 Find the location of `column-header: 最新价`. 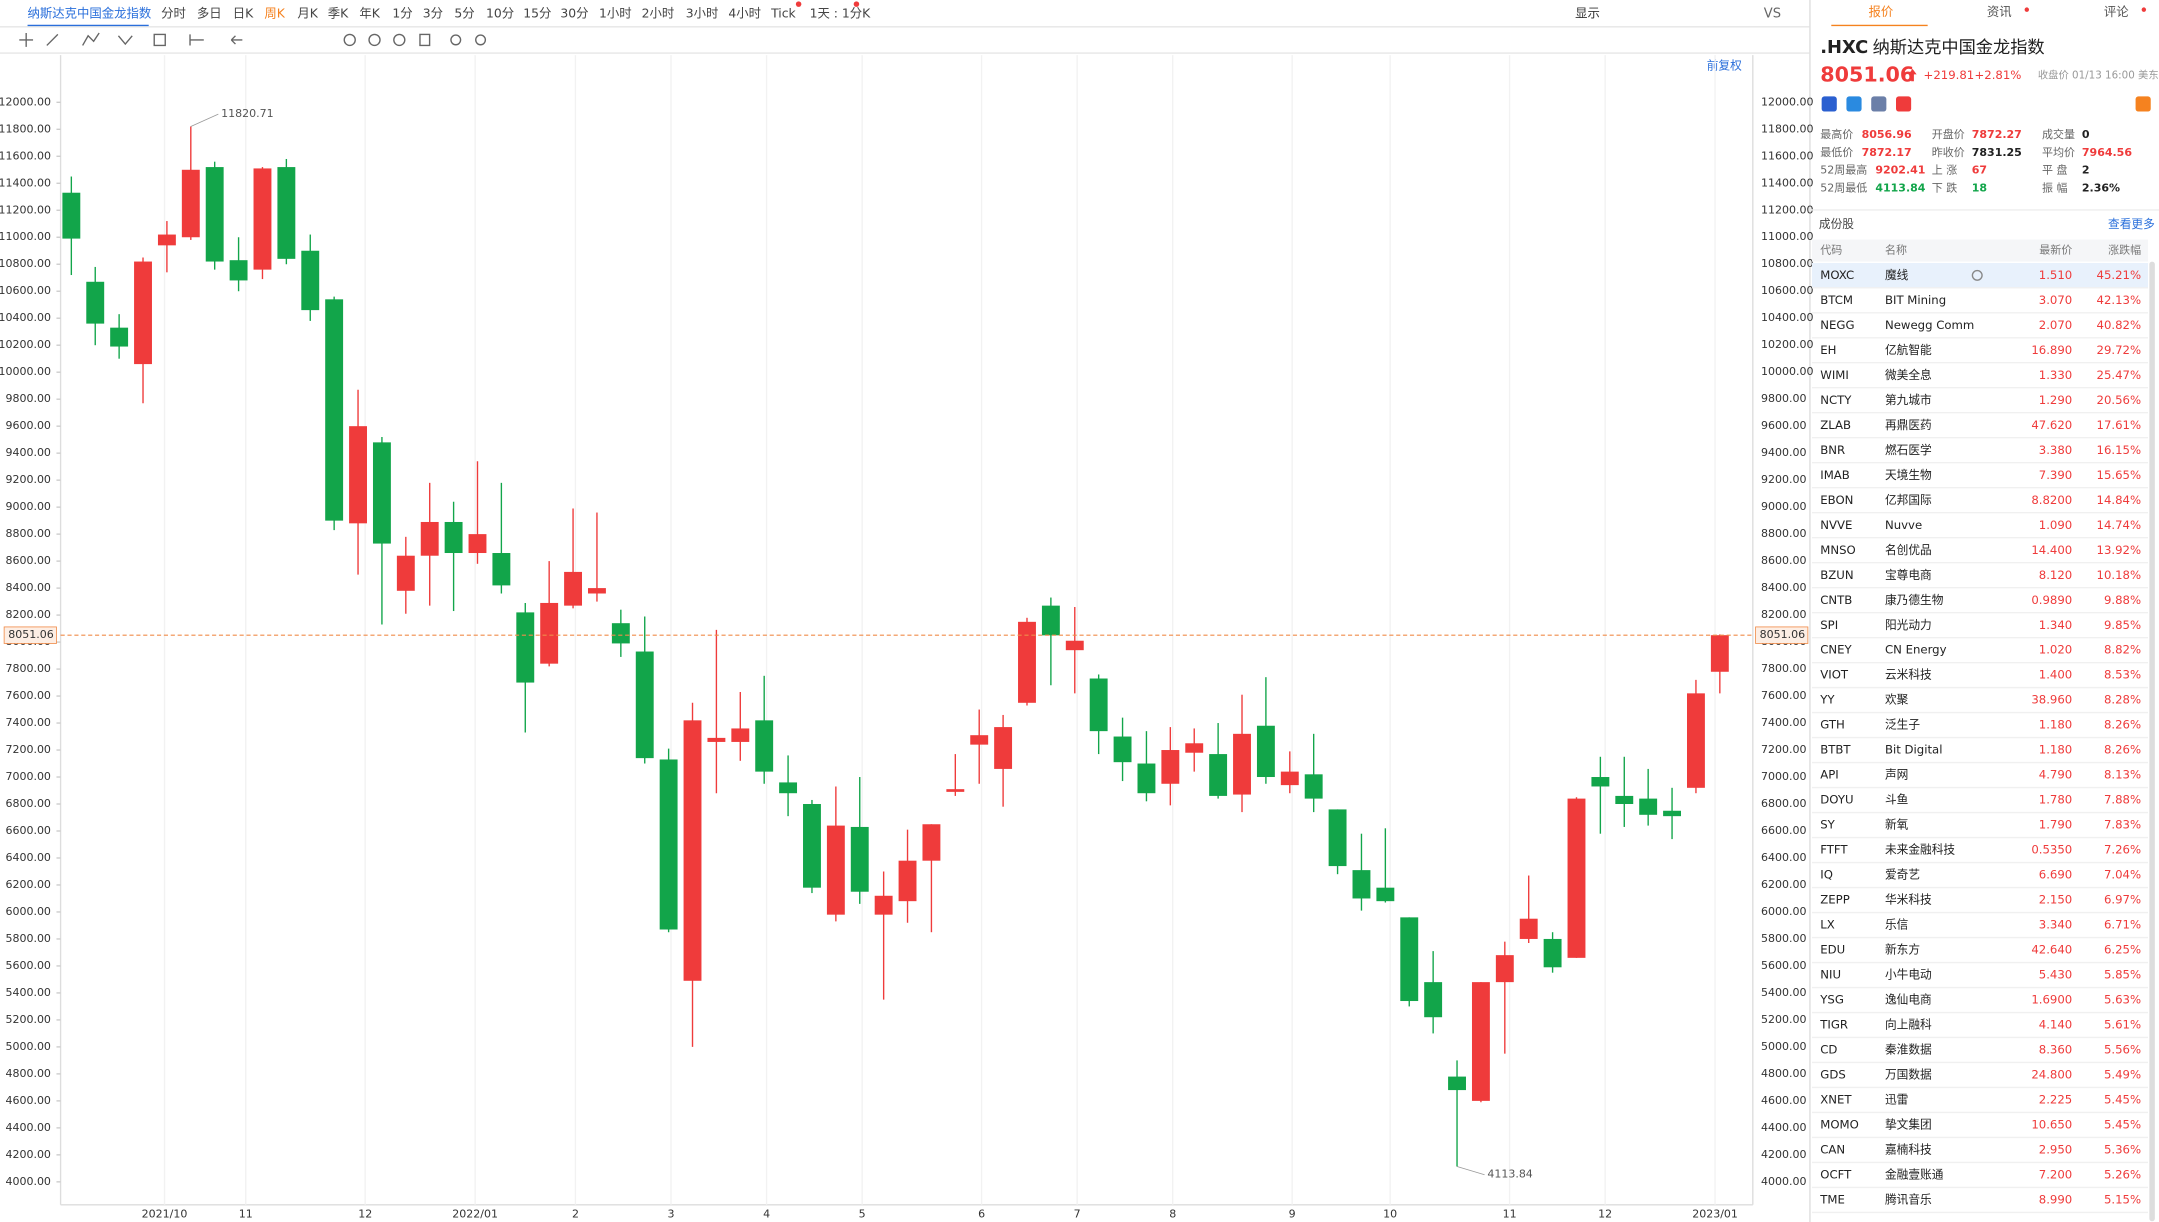

column-header: 最新价 is located at coordinates (2055, 250).